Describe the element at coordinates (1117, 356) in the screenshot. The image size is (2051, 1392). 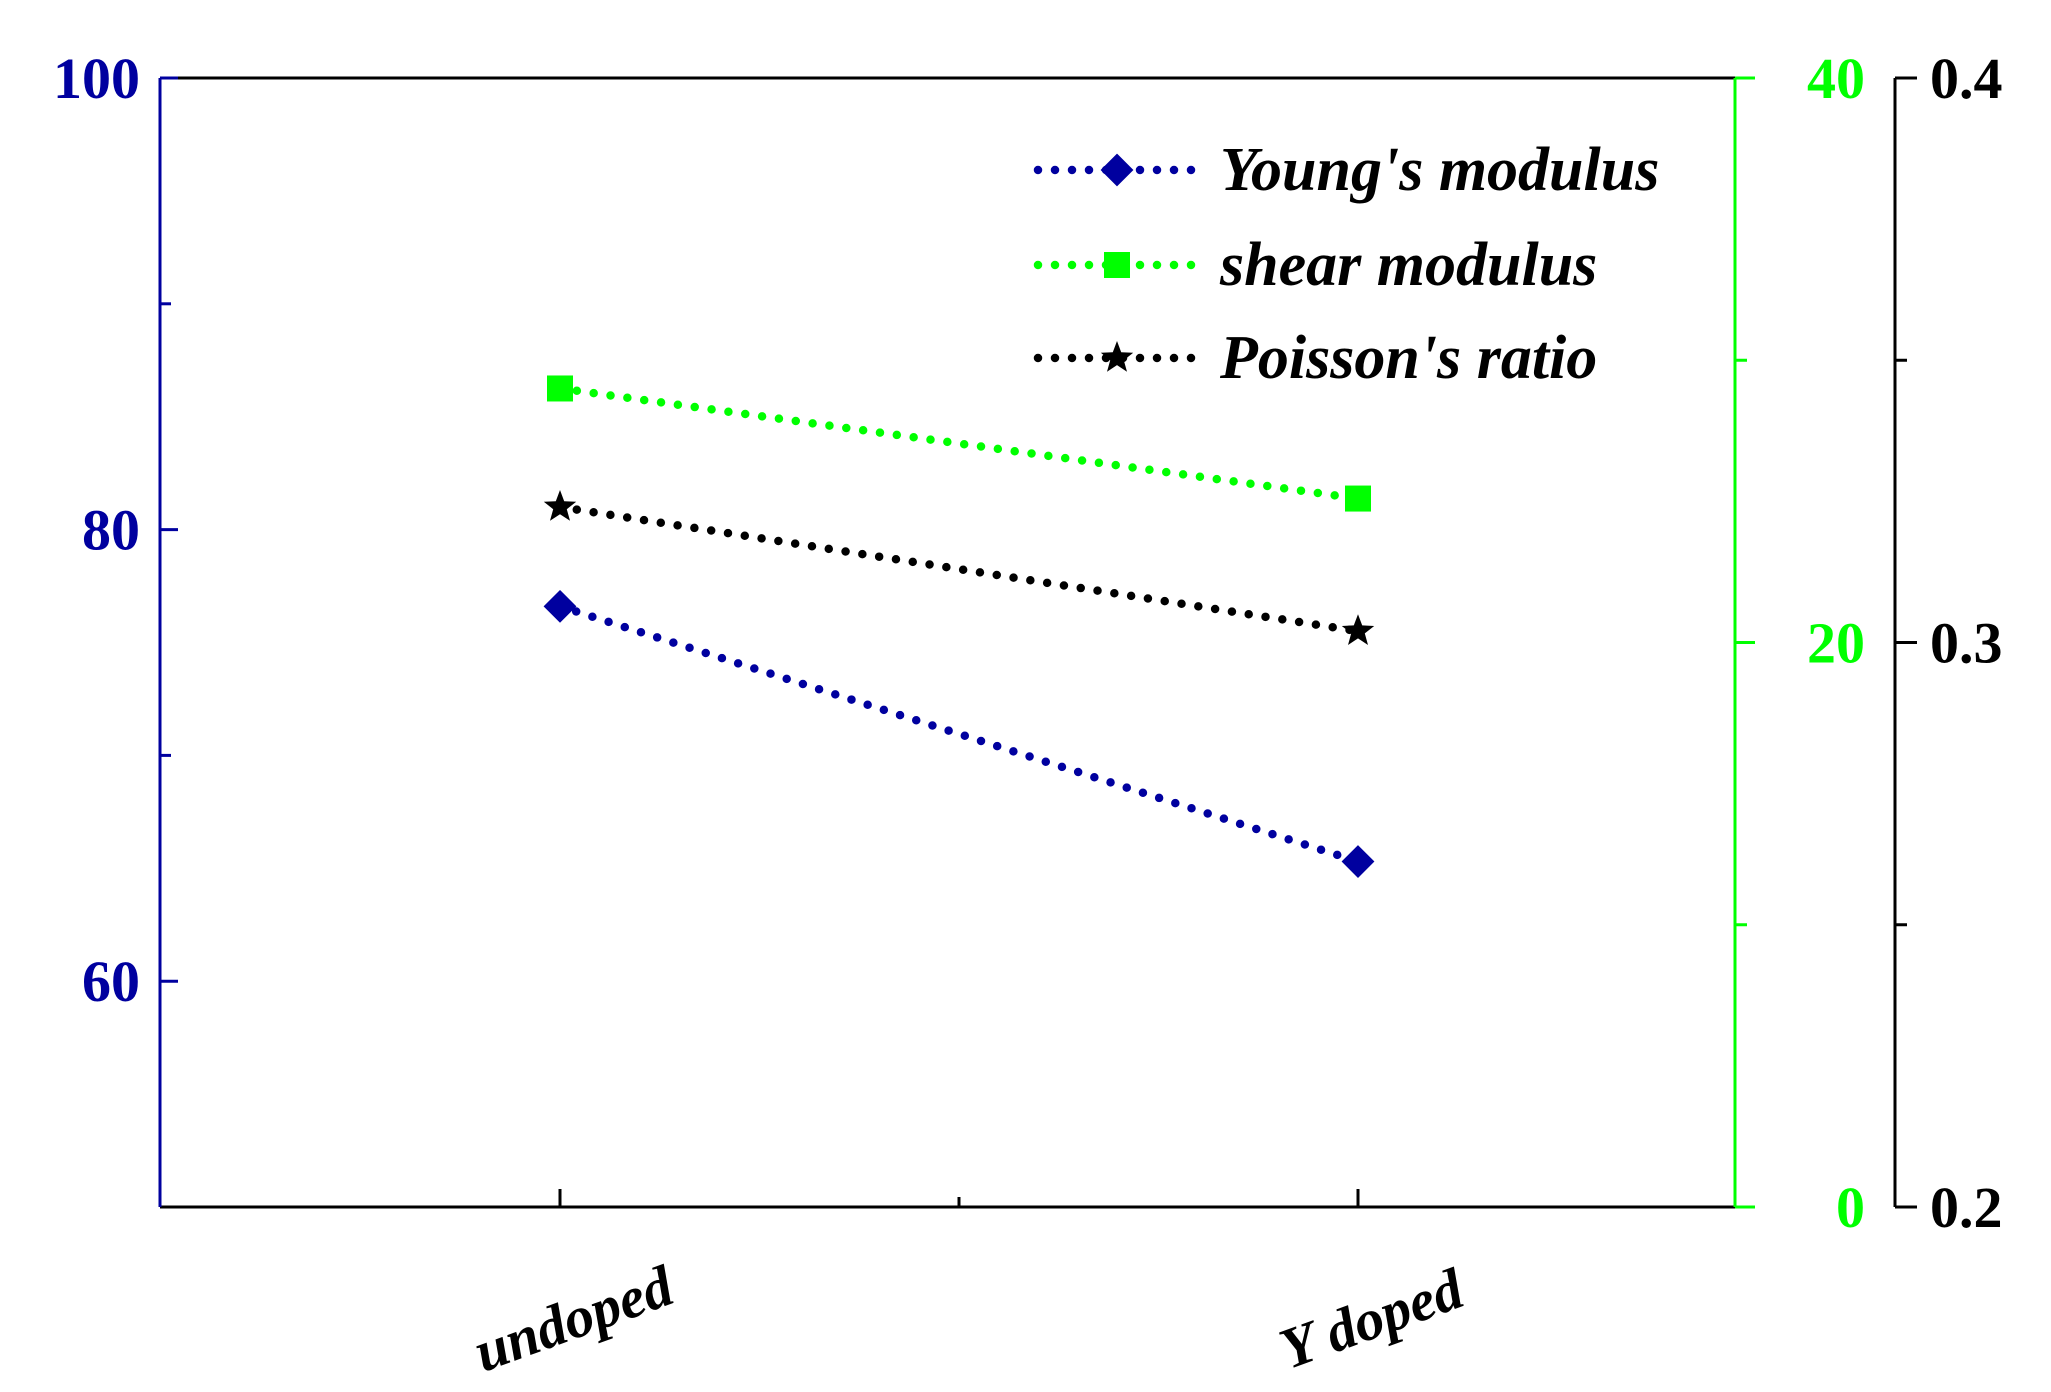
I see `legend-poisson-s-ratio-marker` at that location.